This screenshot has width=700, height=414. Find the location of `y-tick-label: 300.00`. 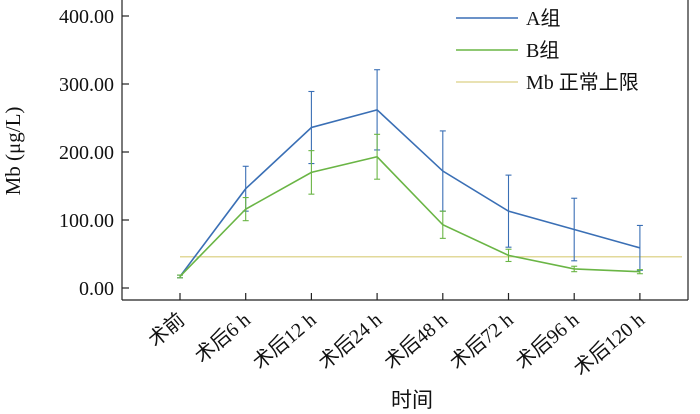

y-tick-label: 300.00 is located at coordinates (86, 85).